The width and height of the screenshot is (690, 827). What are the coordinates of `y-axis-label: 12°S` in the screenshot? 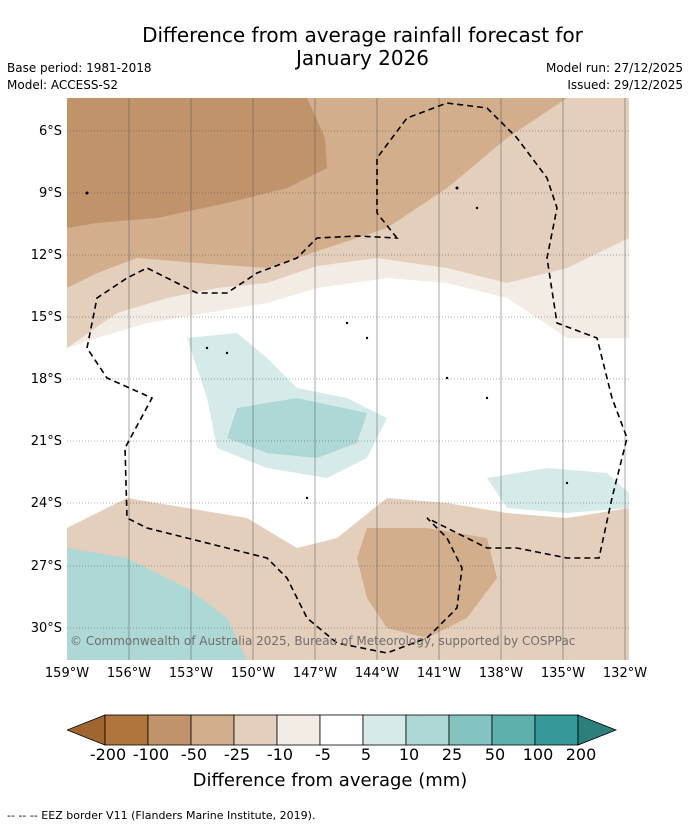 It's located at (46, 255).